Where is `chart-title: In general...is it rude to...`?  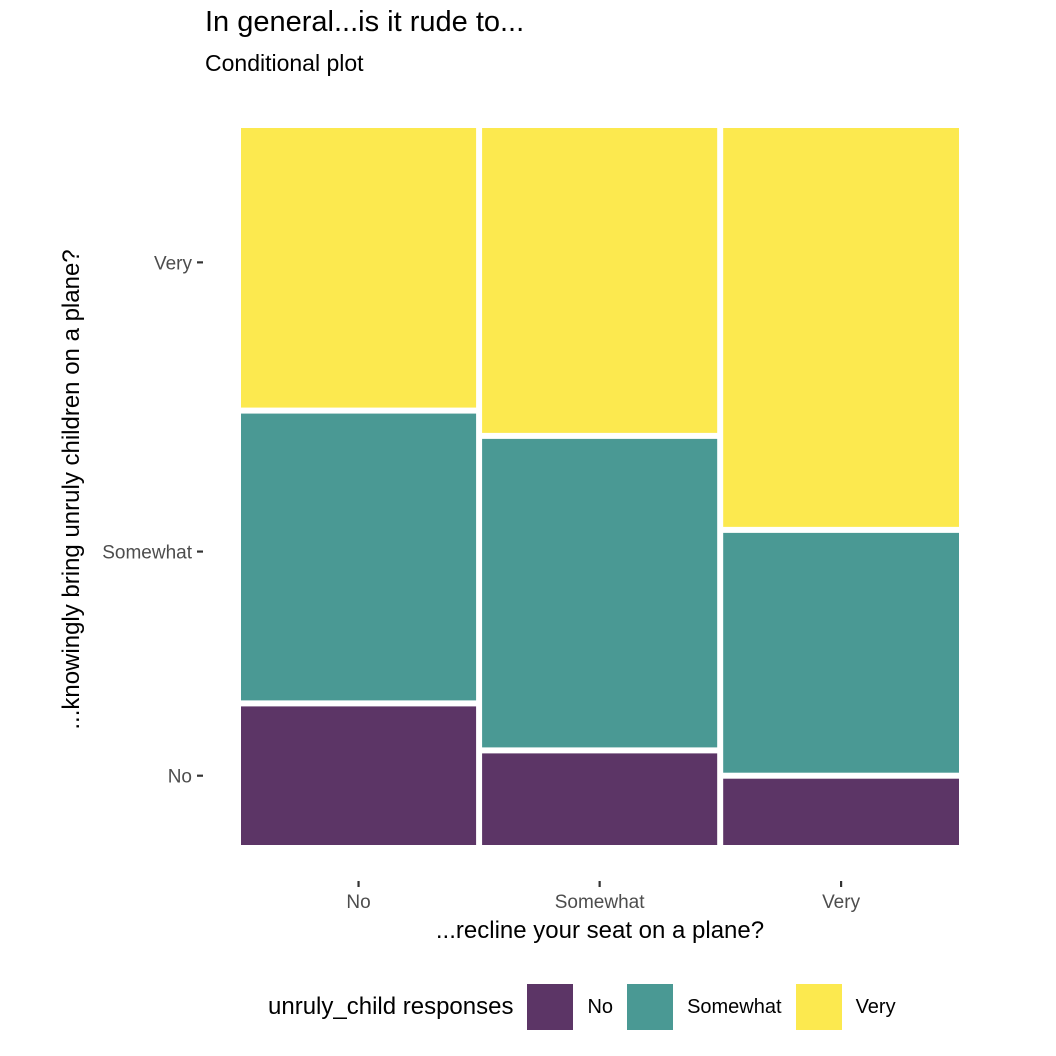
chart-title: In general...is it rude to... is located at coordinates (365, 22).